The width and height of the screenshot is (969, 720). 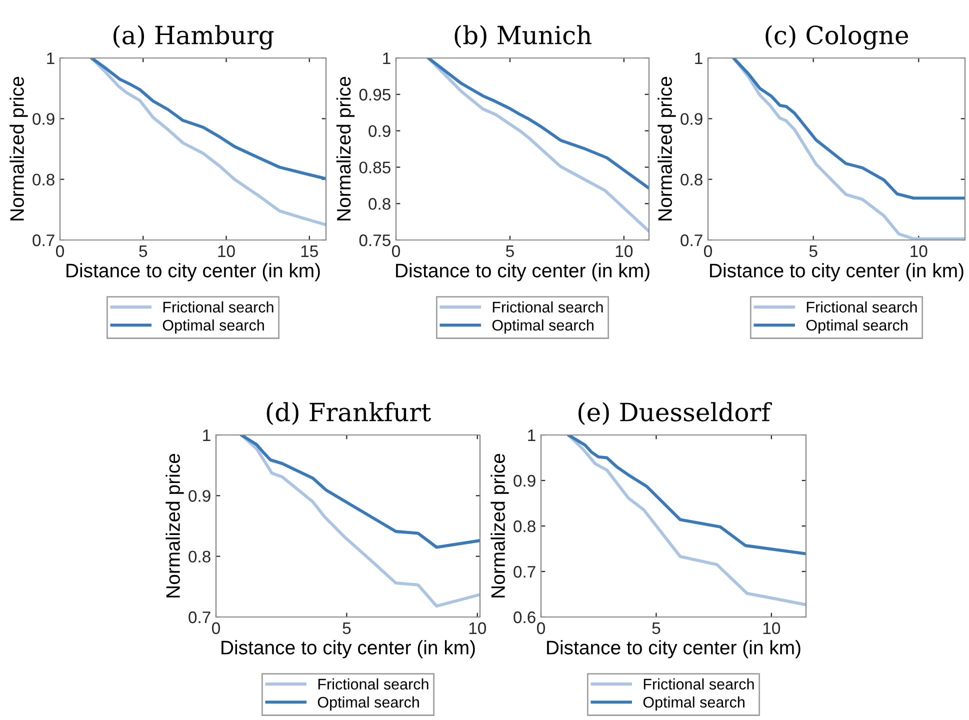 I want to click on chart-title: (d) Frankfurt, so click(x=348, y=414).